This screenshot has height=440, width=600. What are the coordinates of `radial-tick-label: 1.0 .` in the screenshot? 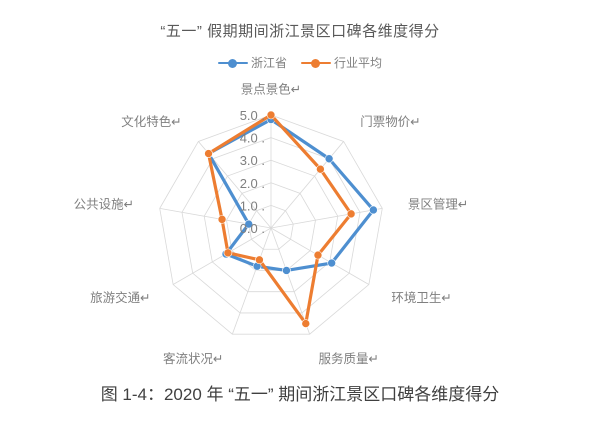 It's located at (252, 205).